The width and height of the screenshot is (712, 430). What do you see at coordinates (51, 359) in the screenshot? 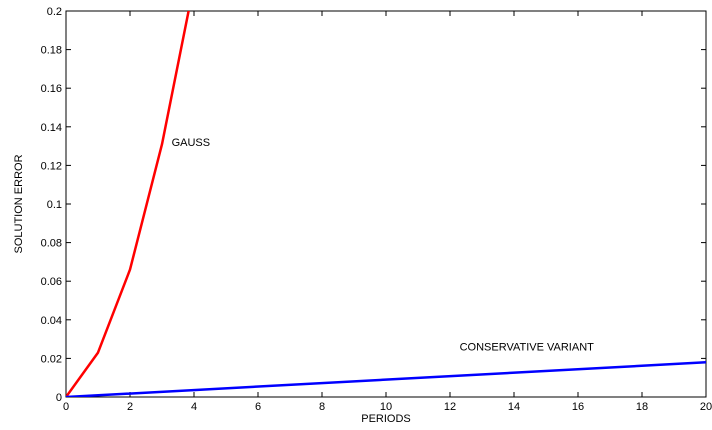
I see `y-tick-label: 0.02` at bounding box center [51, 359].